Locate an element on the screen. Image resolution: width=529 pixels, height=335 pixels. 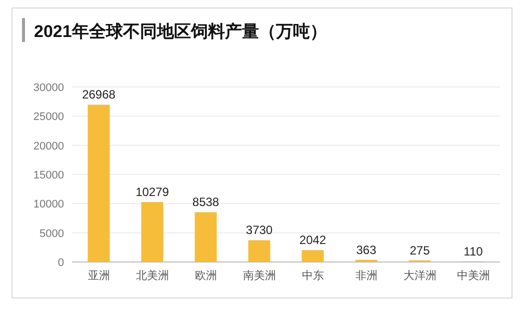
data-label: 2042 is located at coordinates (312, 240).